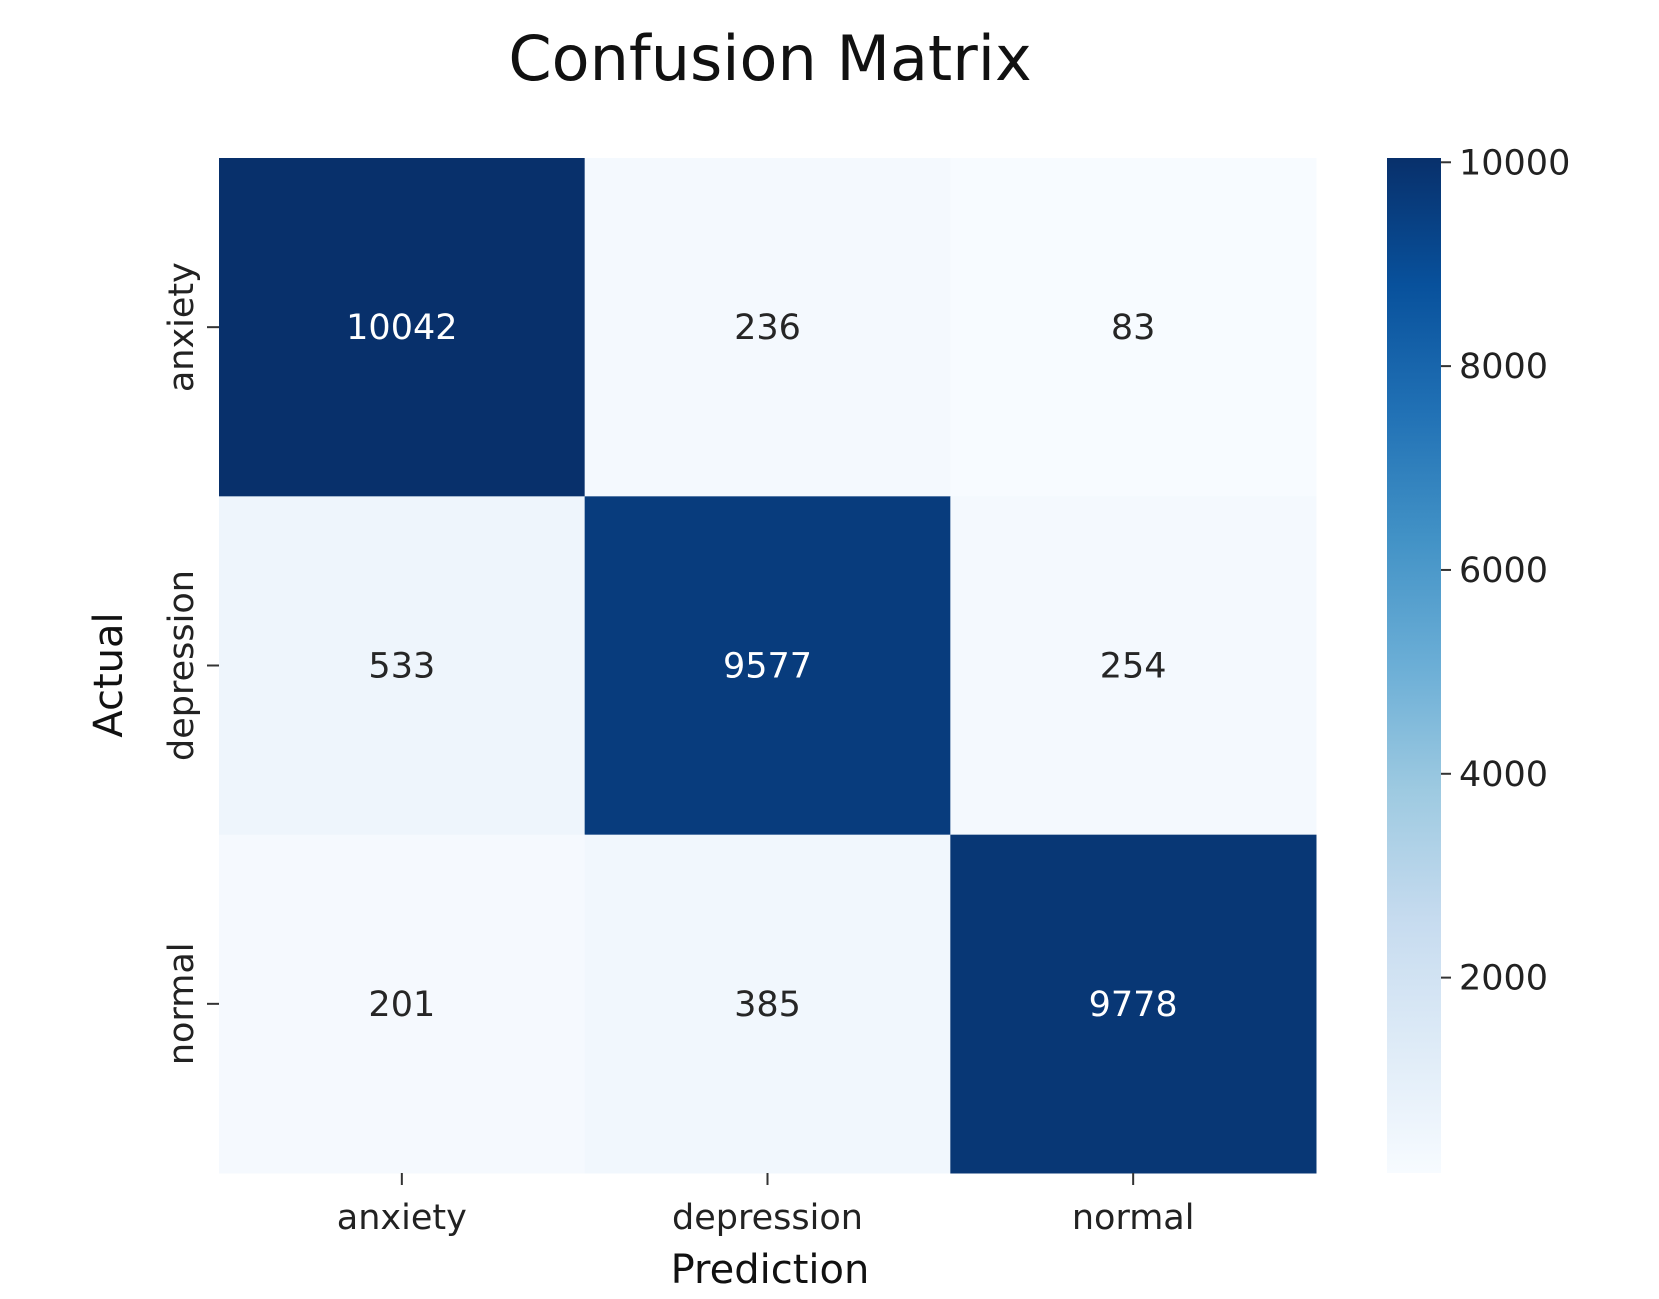 The width and height of the screenshot is (1659, 1299). Describe the element at coordinates (182, 1004) in the screenshot. I see `y-tick-label: normal` at that location.